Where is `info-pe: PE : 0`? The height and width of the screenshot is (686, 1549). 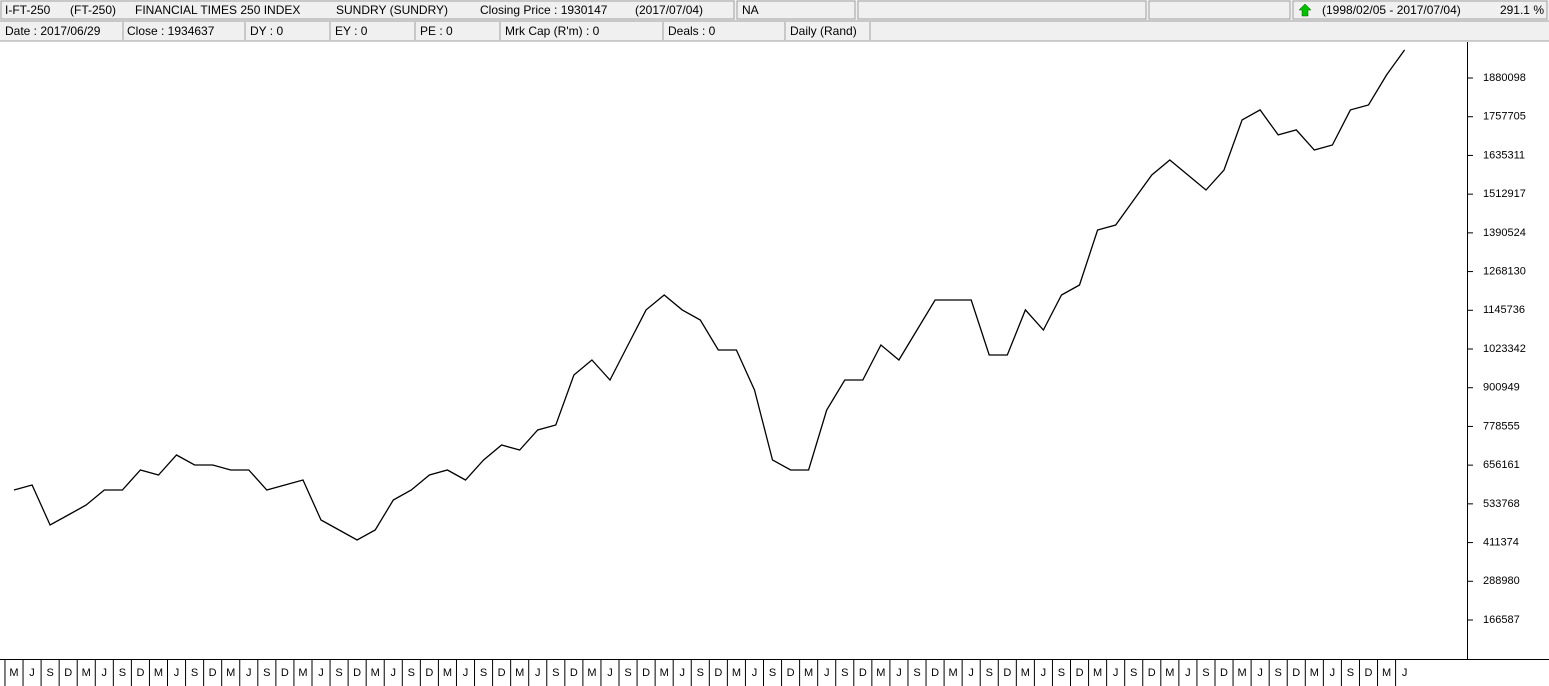 info-pe: PE : 0 is located at coordinates (436, 31).